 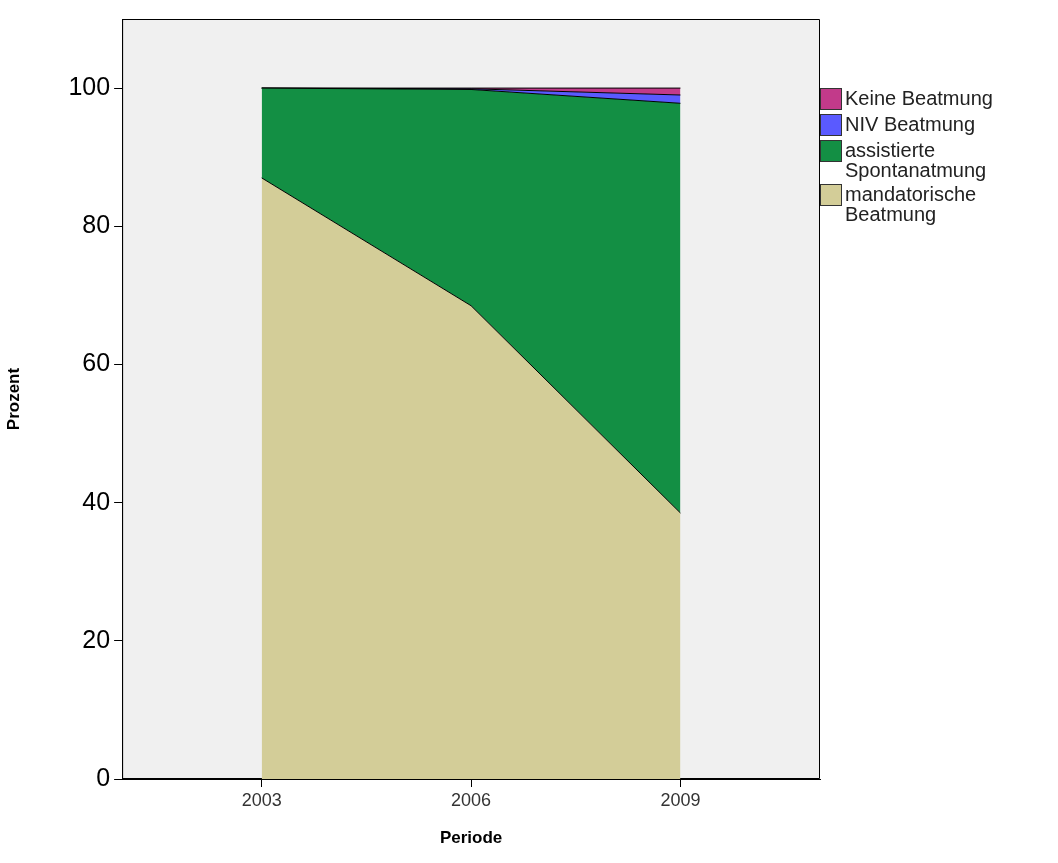 I want to click on x-tick-label: 2009, so click(x=680, y=799).